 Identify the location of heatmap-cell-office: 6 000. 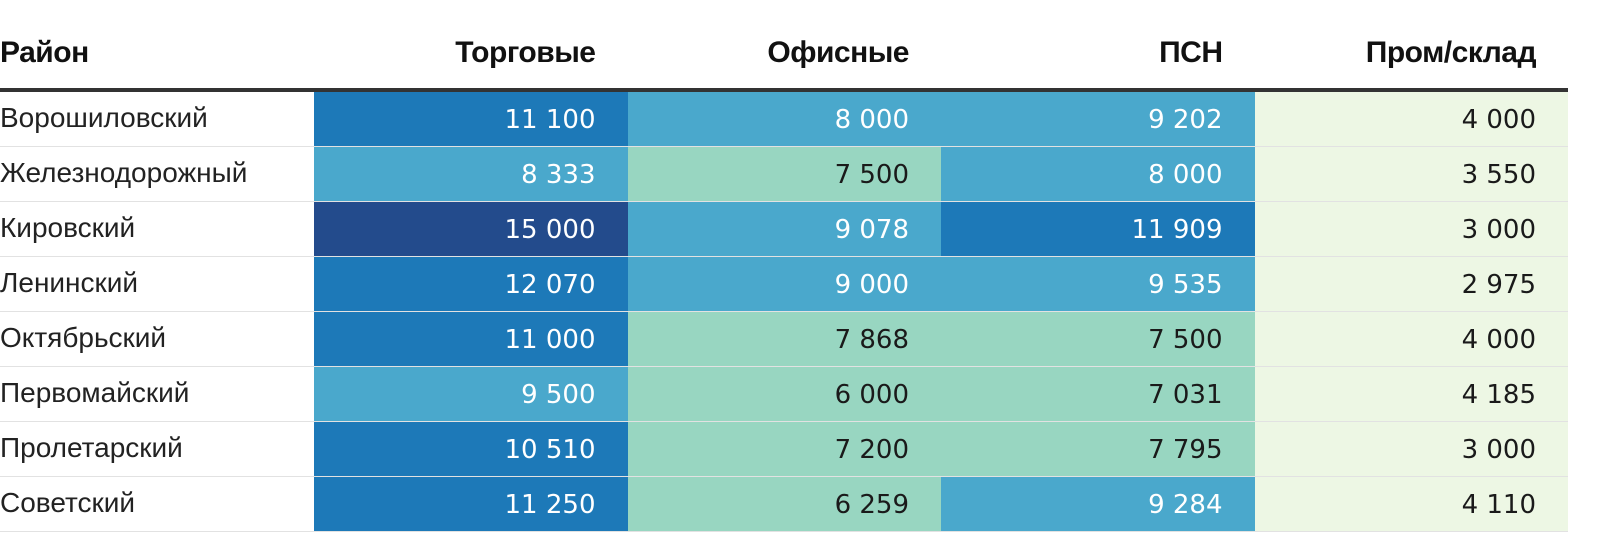
(784, 394).